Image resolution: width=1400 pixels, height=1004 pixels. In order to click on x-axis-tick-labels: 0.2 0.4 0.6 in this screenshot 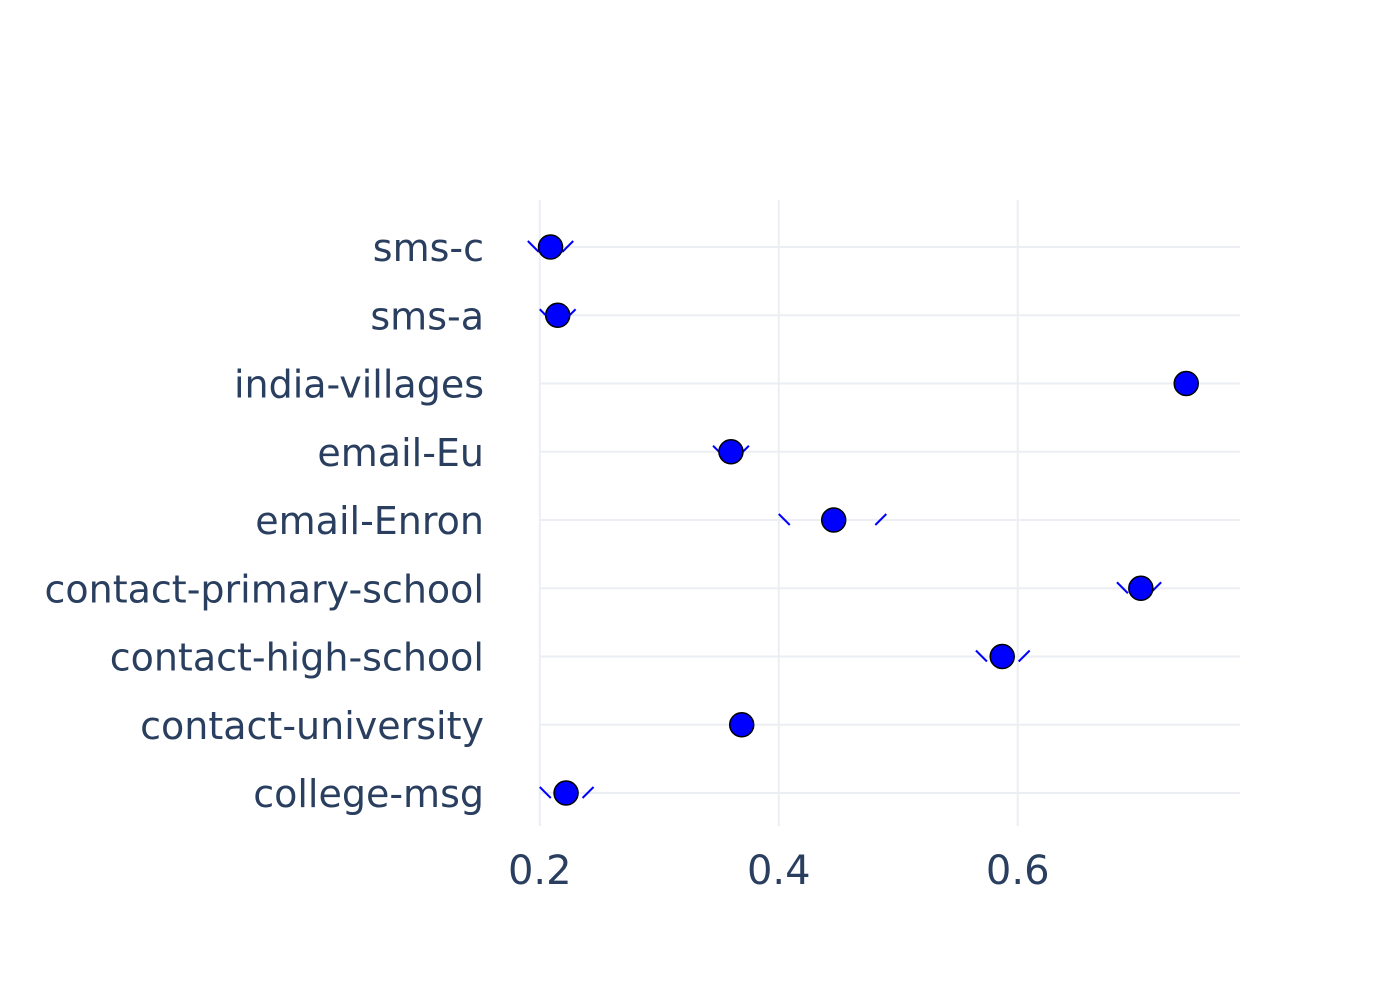, I will do `click(779, 871)`.